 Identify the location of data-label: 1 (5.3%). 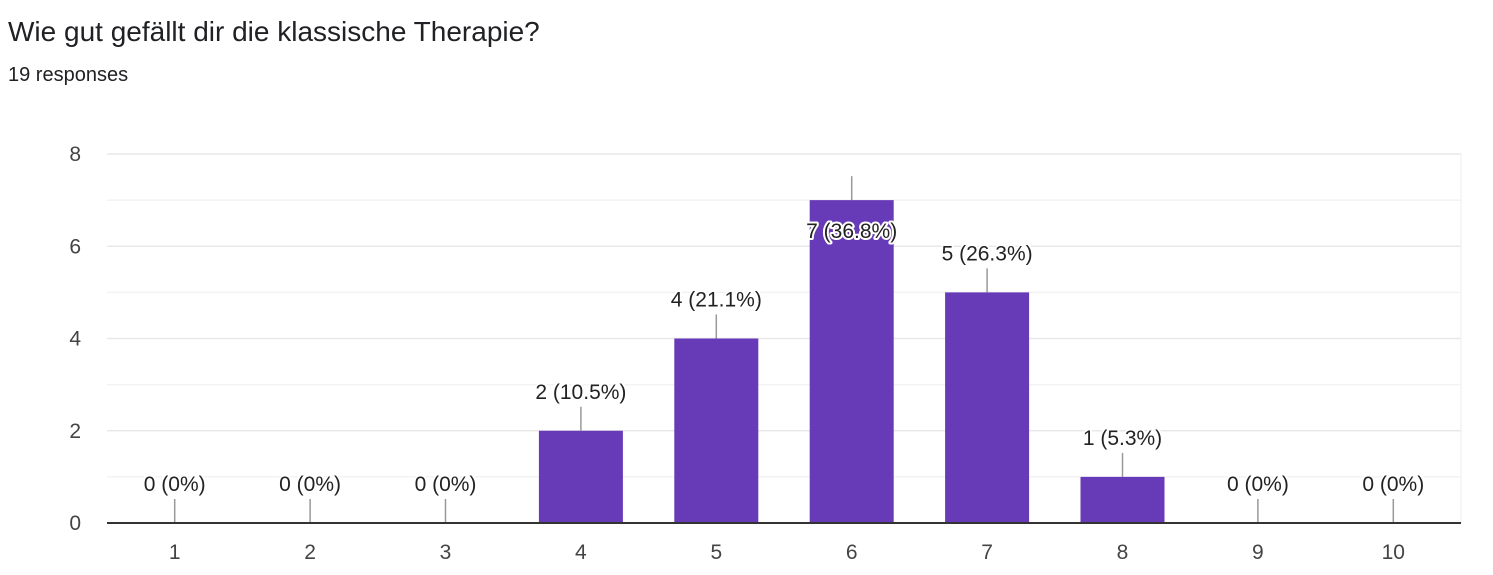
(1122, 438).